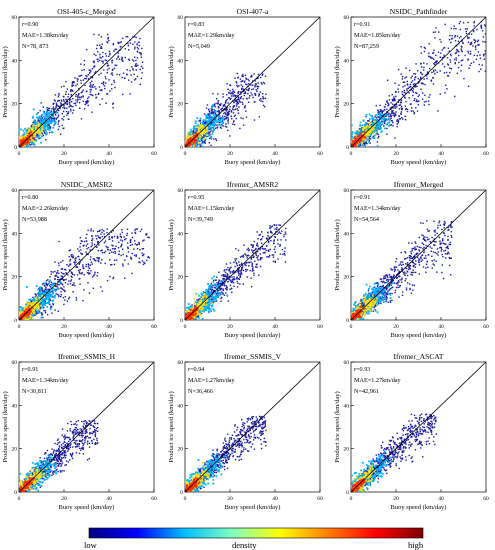  What do you see at coordinates (181, 18) in the screenshot?
I see `y-tick-label: 60` at bounding box center [181, 18].